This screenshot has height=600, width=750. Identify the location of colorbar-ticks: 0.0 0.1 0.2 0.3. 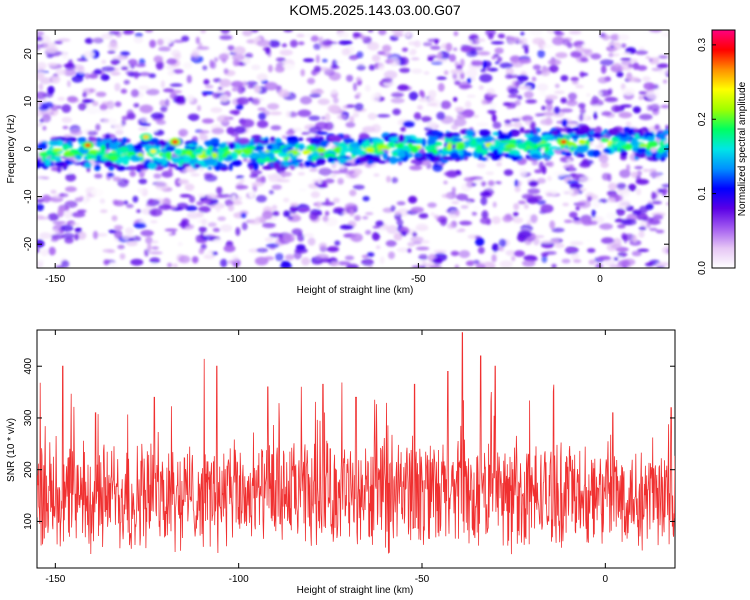
(706, 156).